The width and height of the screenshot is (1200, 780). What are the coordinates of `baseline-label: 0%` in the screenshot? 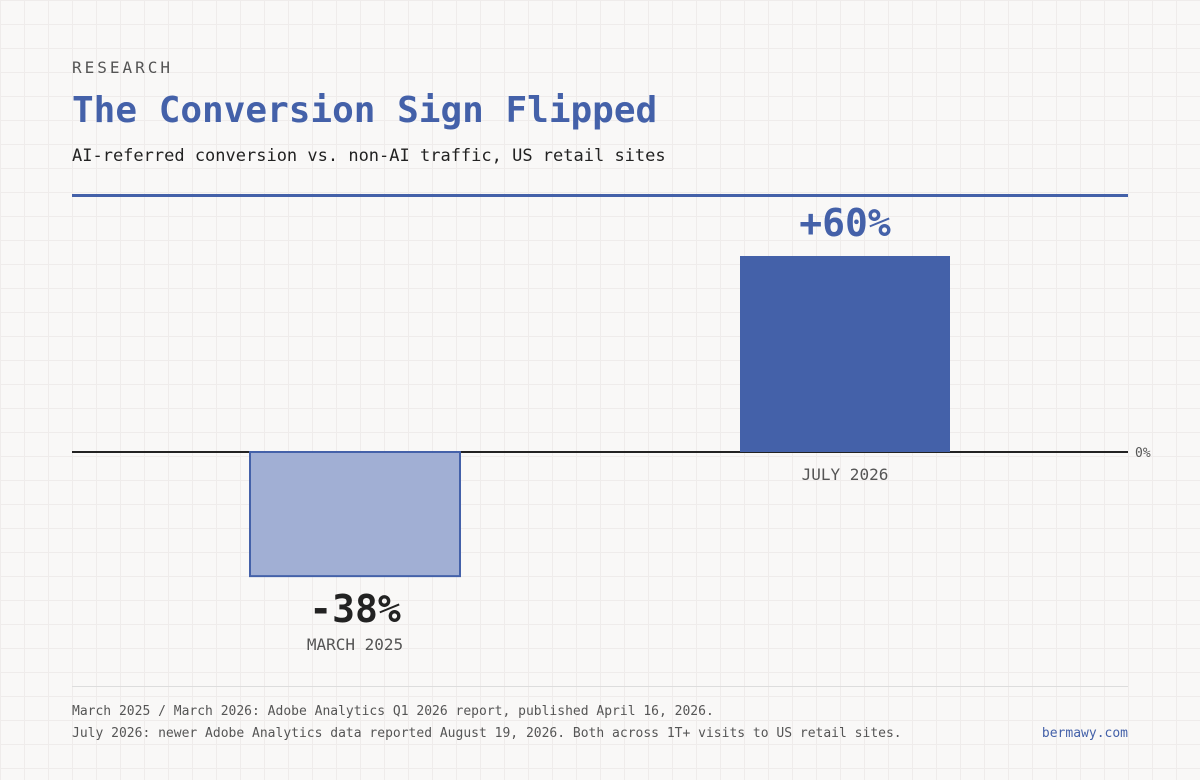 It's located at (1143, 453).